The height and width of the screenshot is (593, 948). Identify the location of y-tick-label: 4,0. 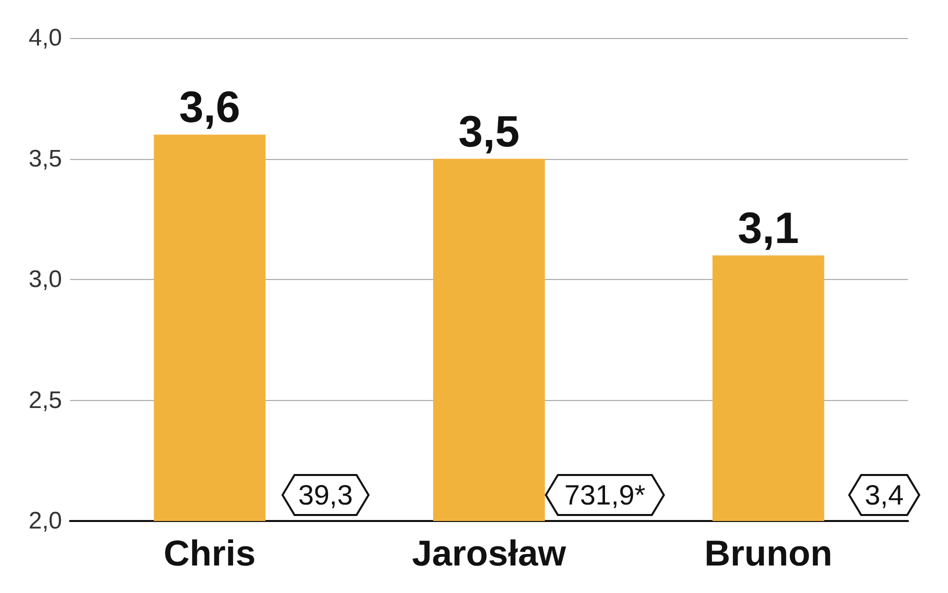
(45, 38).